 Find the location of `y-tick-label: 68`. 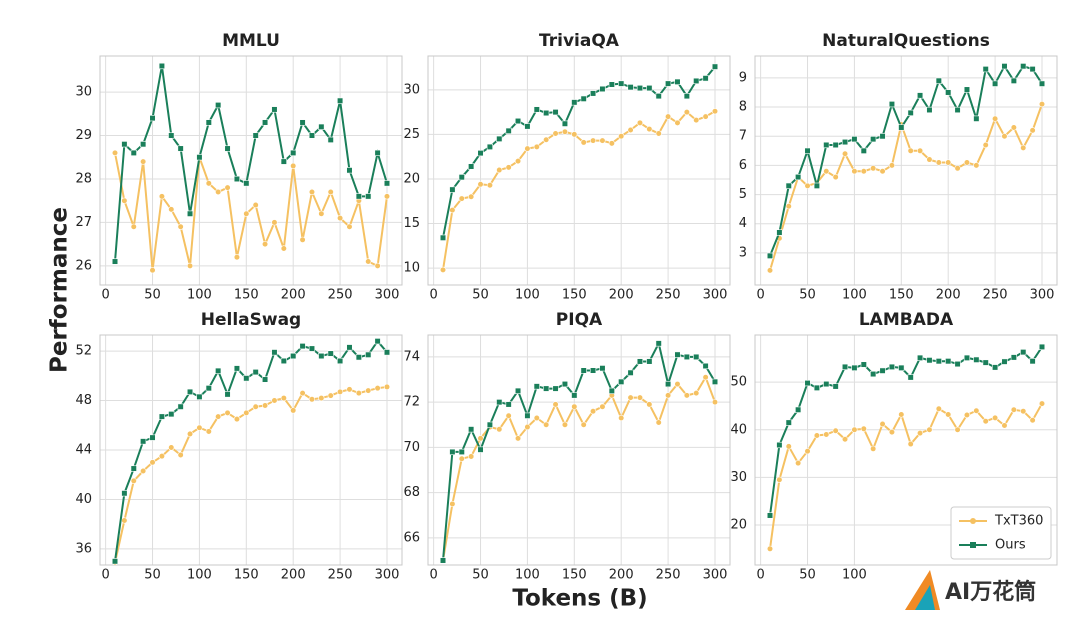

y-tick-label: 68 is located at coordinates (411, 492).